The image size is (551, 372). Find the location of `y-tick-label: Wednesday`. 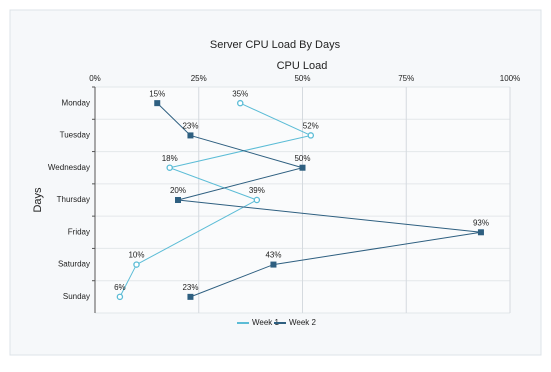

y-tick-label: Wednesday is located at coordinates (69, 167).